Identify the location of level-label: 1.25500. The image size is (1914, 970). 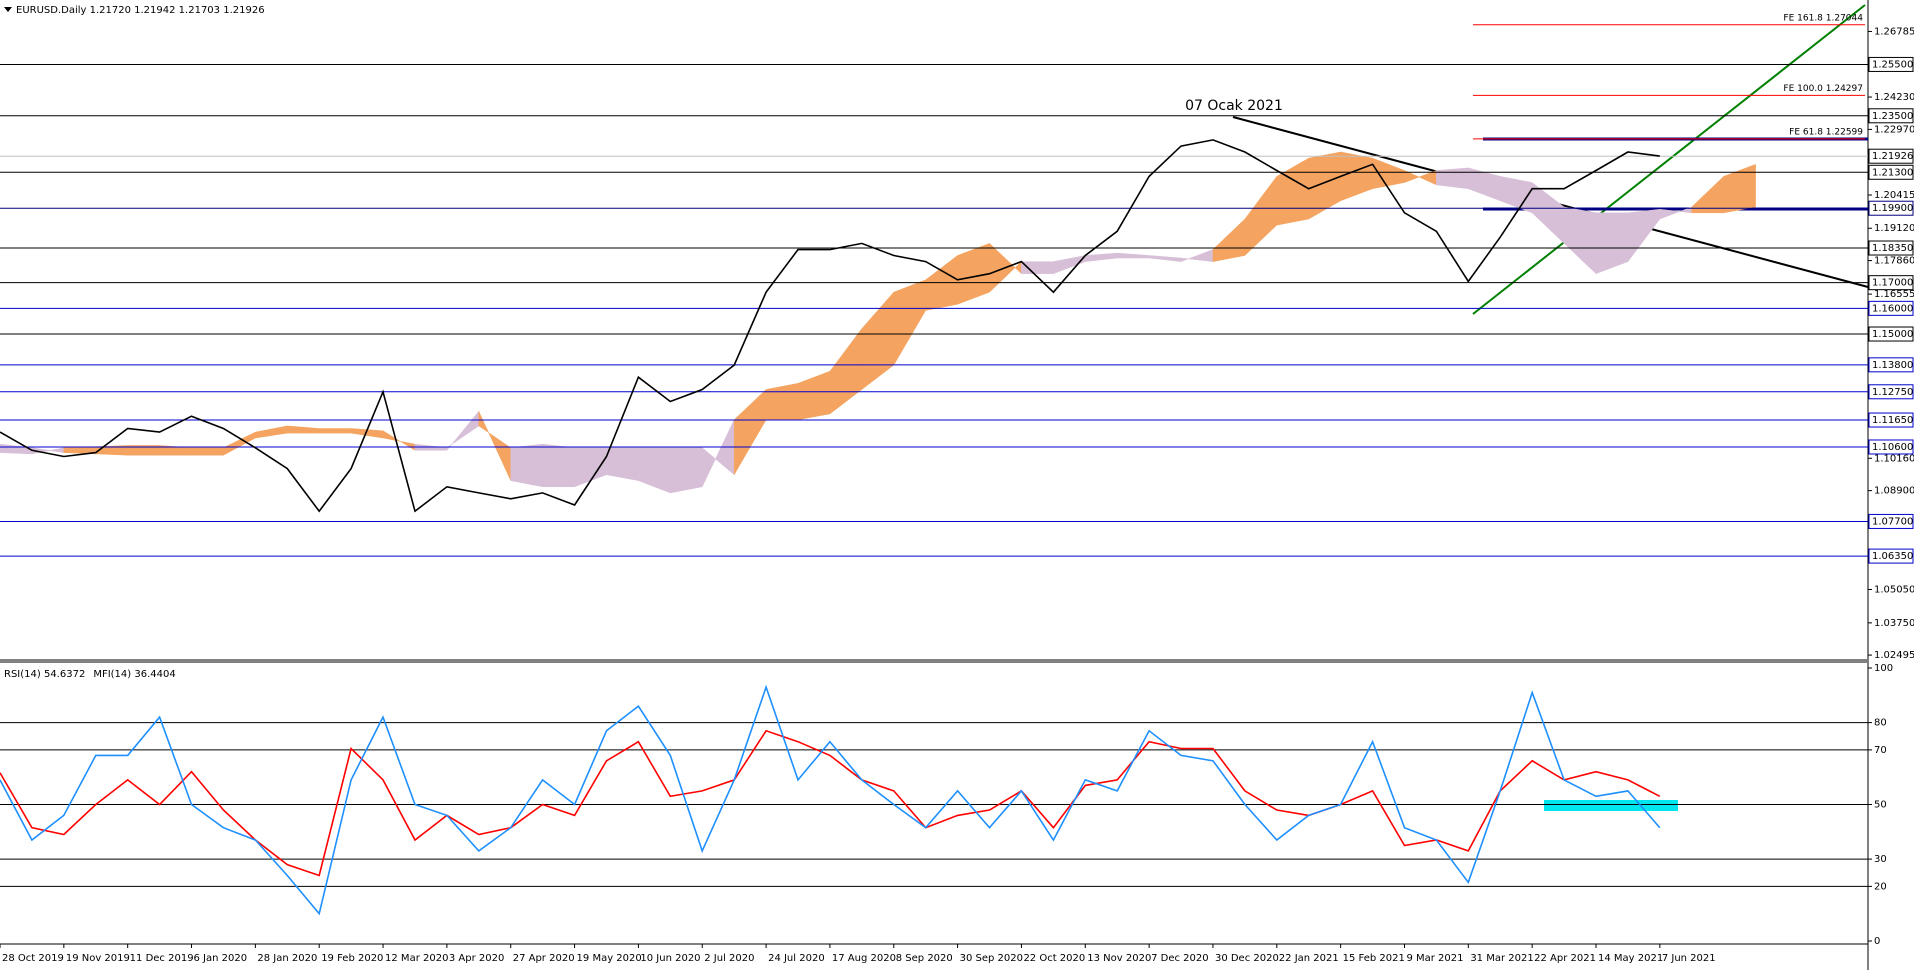
(1892, 64).